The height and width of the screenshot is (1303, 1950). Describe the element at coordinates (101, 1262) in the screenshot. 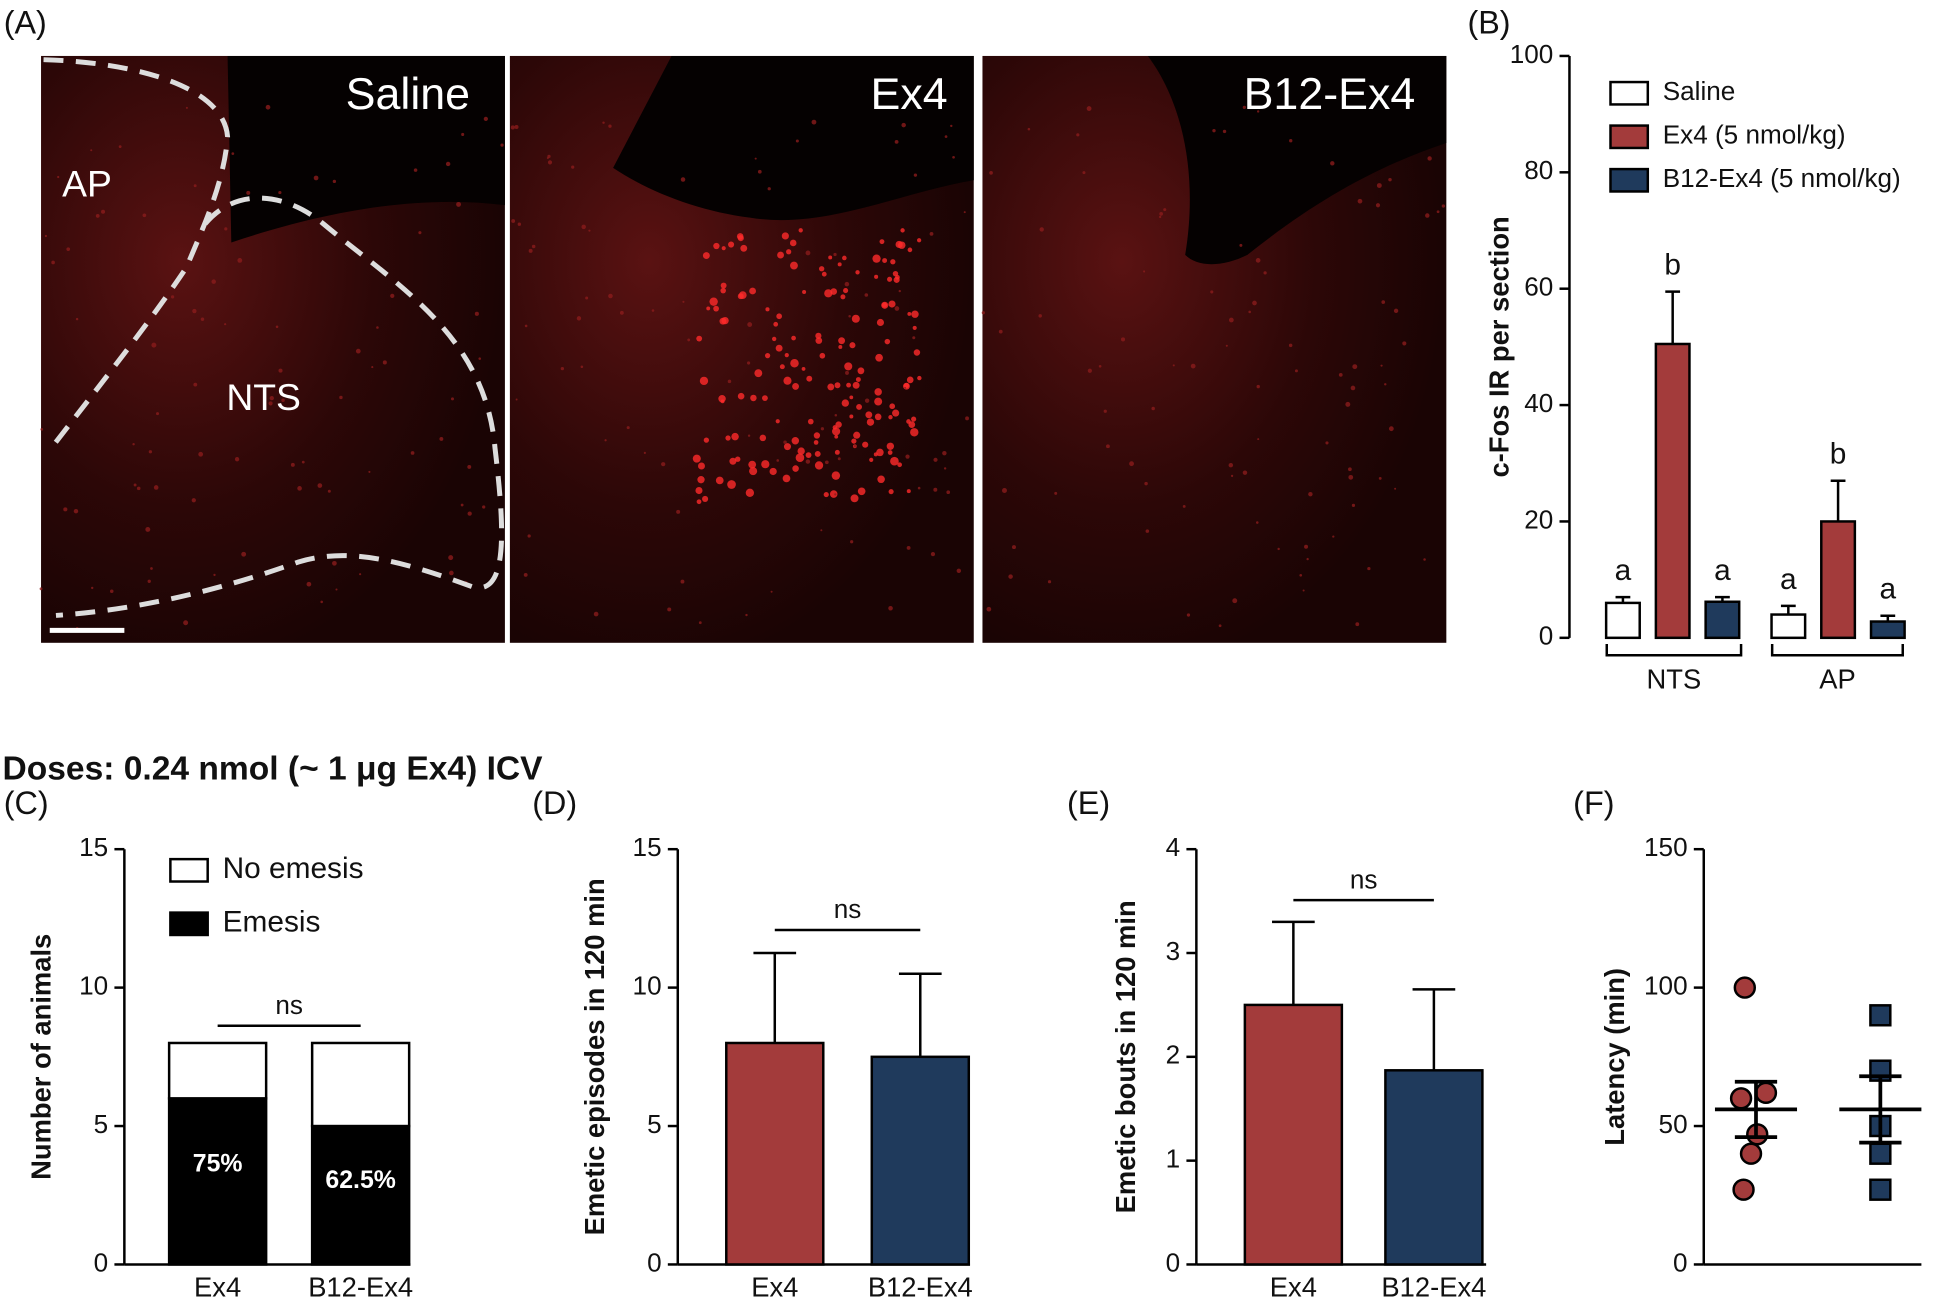

I see `y-tick-label: 0` at that location.